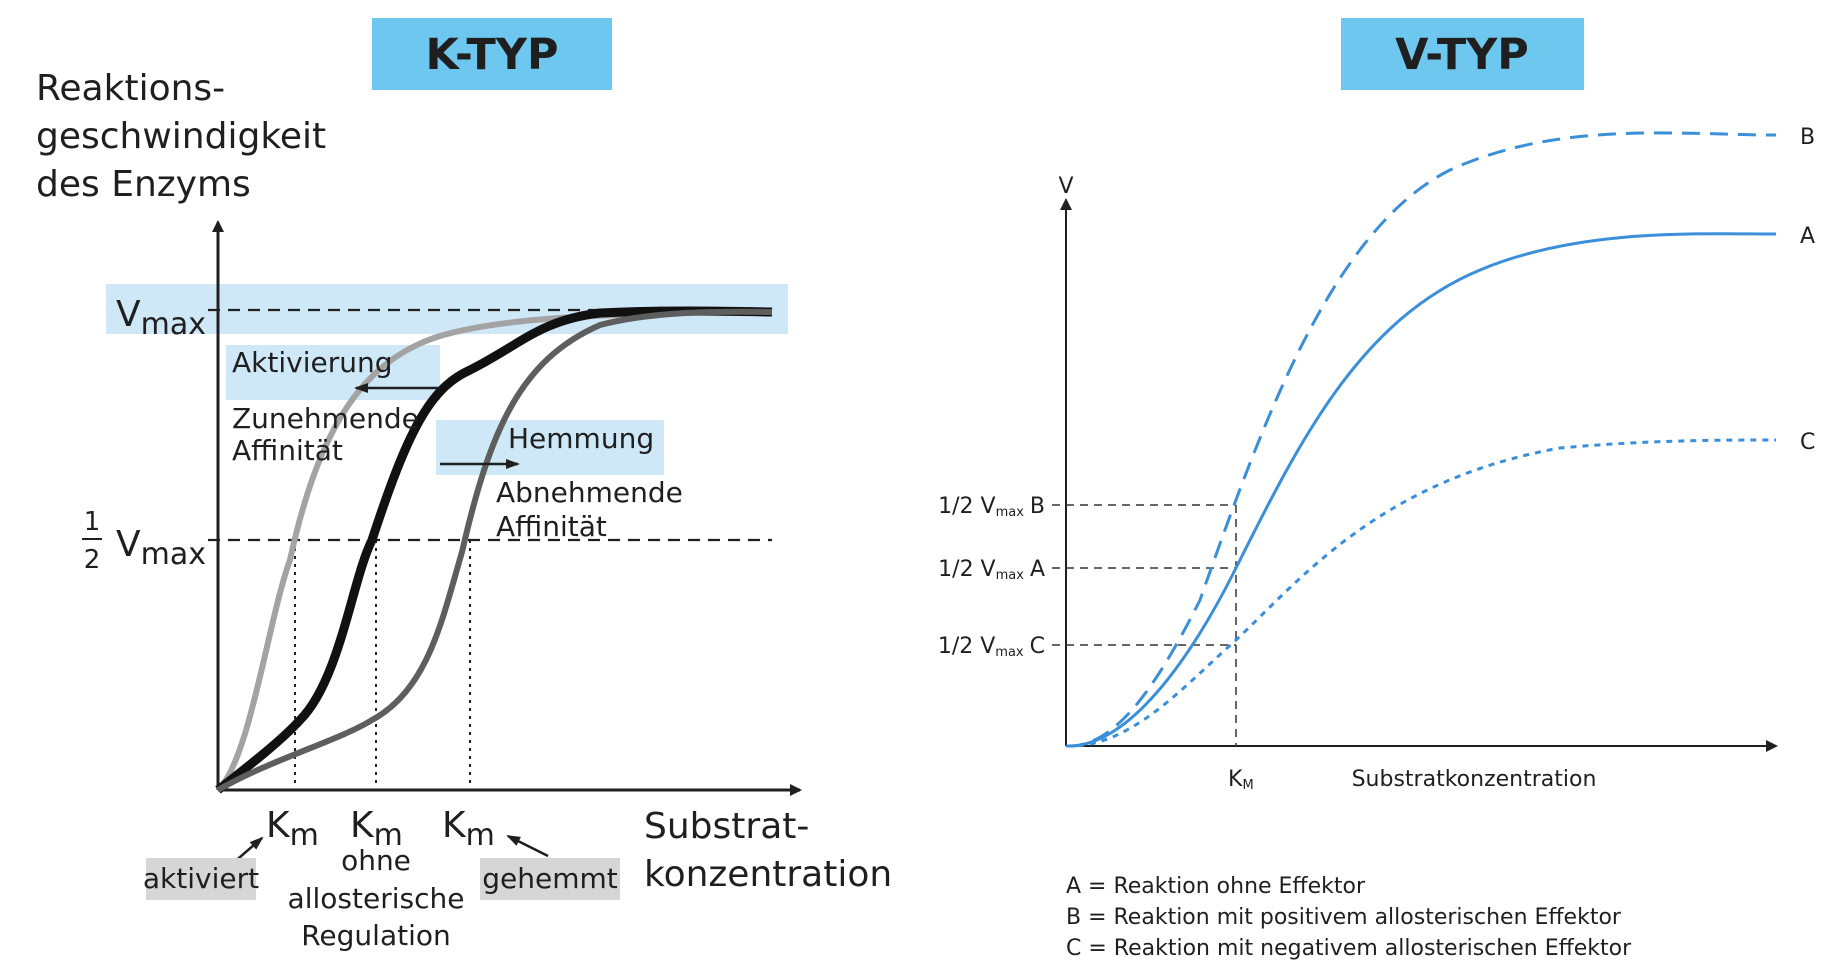  I want to click on activation-note-line-1: Zunehmende, so click(325, 418).